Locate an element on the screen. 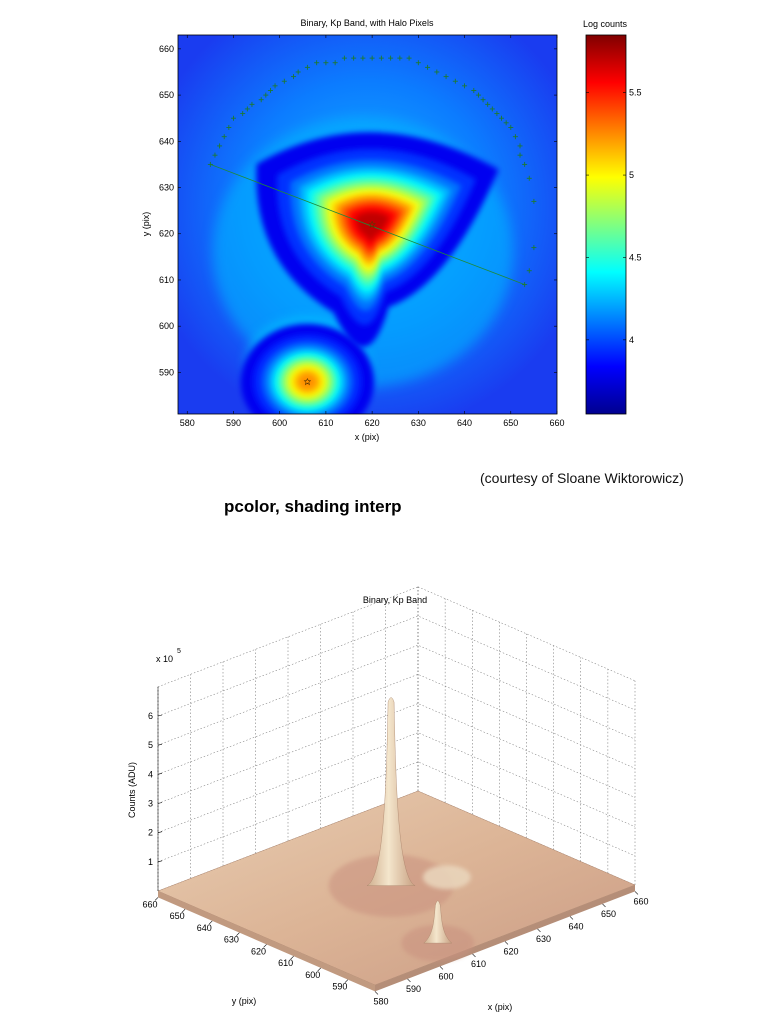 The height and width of the screenshot is (1024, 768). z-tick-label: 2 is located at coordinates (150, 833).